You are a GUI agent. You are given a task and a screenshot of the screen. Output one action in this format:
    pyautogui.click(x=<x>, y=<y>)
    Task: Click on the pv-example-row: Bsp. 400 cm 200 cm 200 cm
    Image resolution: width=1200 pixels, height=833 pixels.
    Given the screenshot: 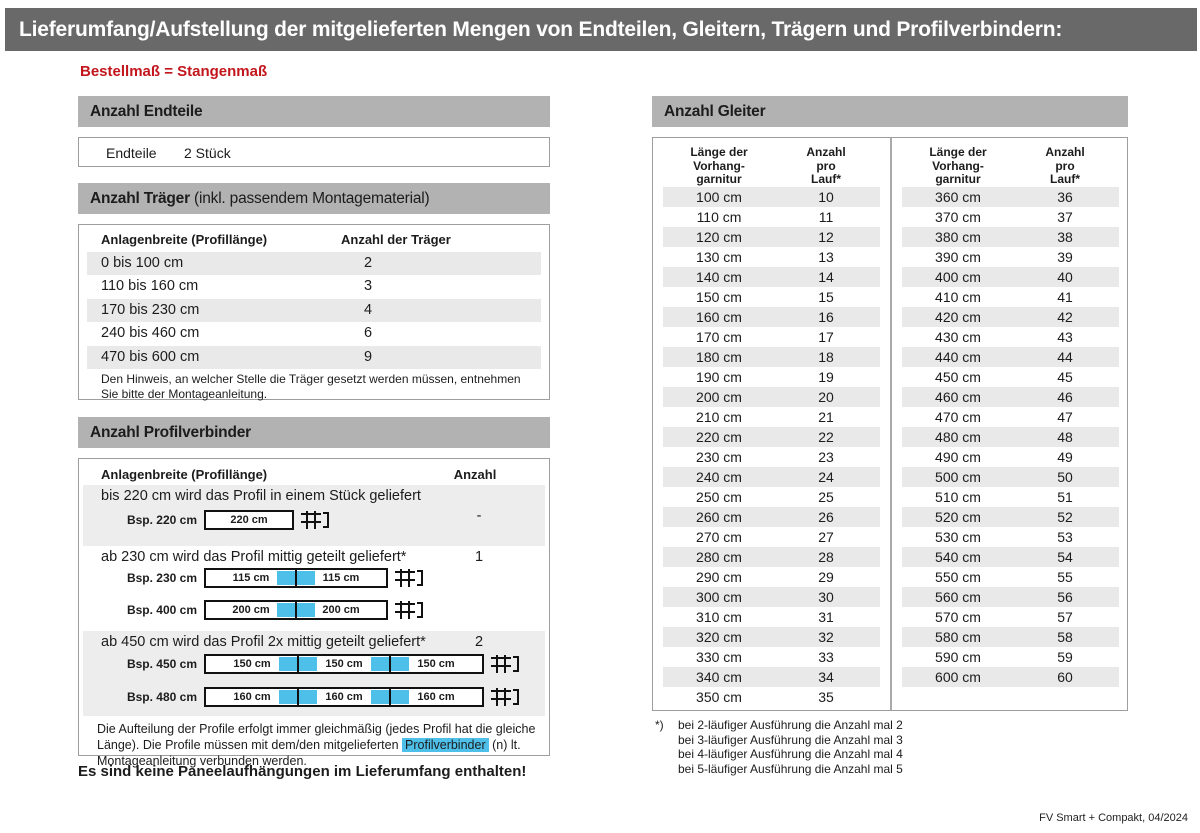 What is the action you would take?
    pyautogui.click(x=262, y=610)
    